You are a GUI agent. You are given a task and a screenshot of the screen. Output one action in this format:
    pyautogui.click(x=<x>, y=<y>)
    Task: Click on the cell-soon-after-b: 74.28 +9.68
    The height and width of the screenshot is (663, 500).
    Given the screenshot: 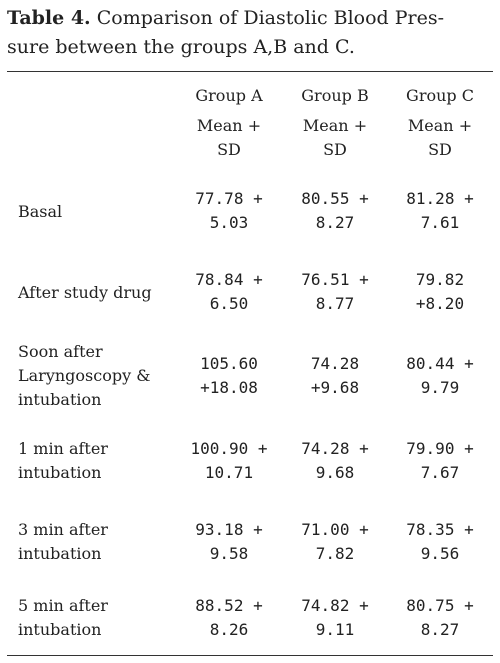 What is the action you would take?
    pyautogui.click(x=335, y=376)
    